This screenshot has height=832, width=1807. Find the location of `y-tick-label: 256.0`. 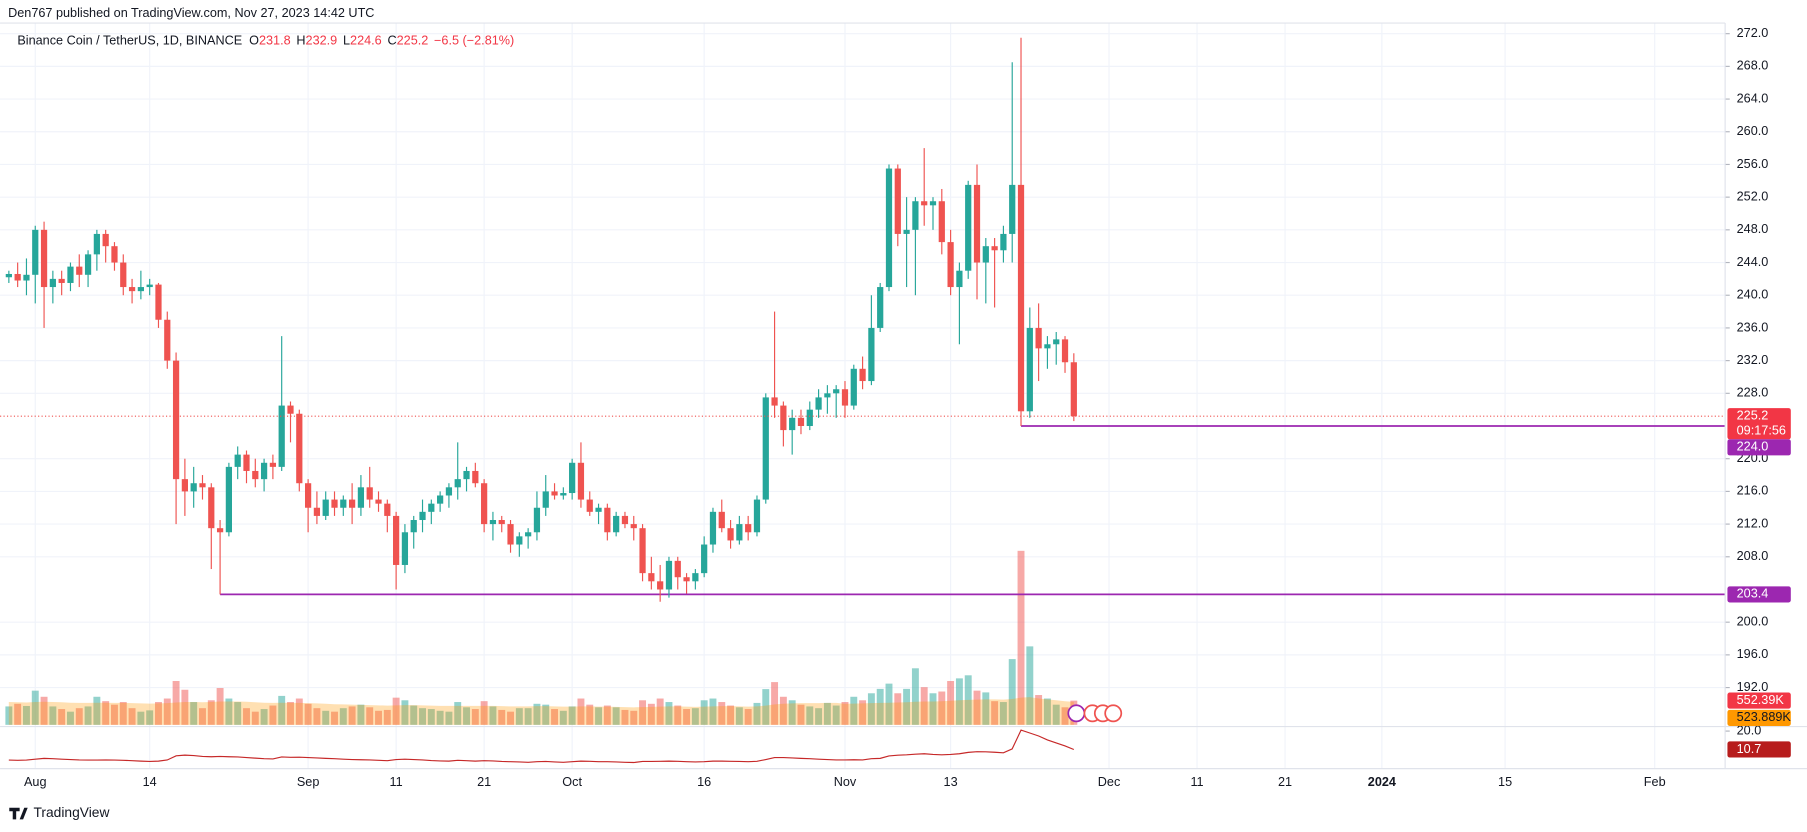

y-tick-label: 256.0 is located at coordinates (1753, 164).